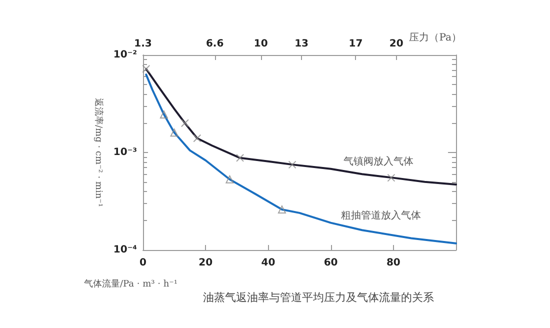  Describe the element at coordinates (261, 44) in the screenshot. I see `x2-tick-label: 10` at that location.